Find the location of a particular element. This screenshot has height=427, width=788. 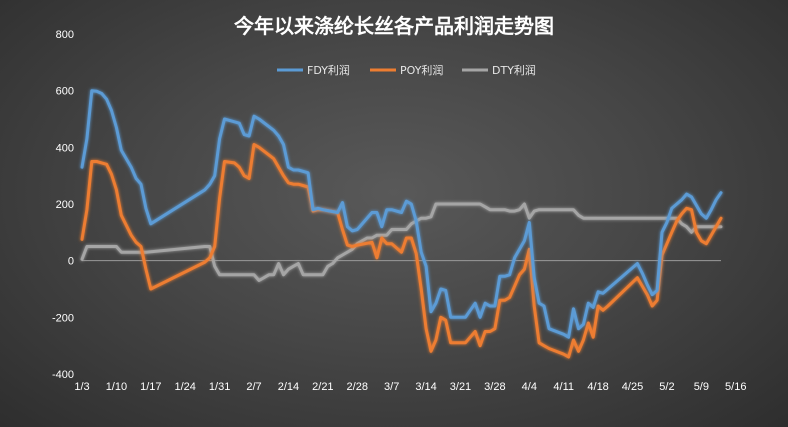

x-tick-label: 1/17 is located at coordinates (150, 387).